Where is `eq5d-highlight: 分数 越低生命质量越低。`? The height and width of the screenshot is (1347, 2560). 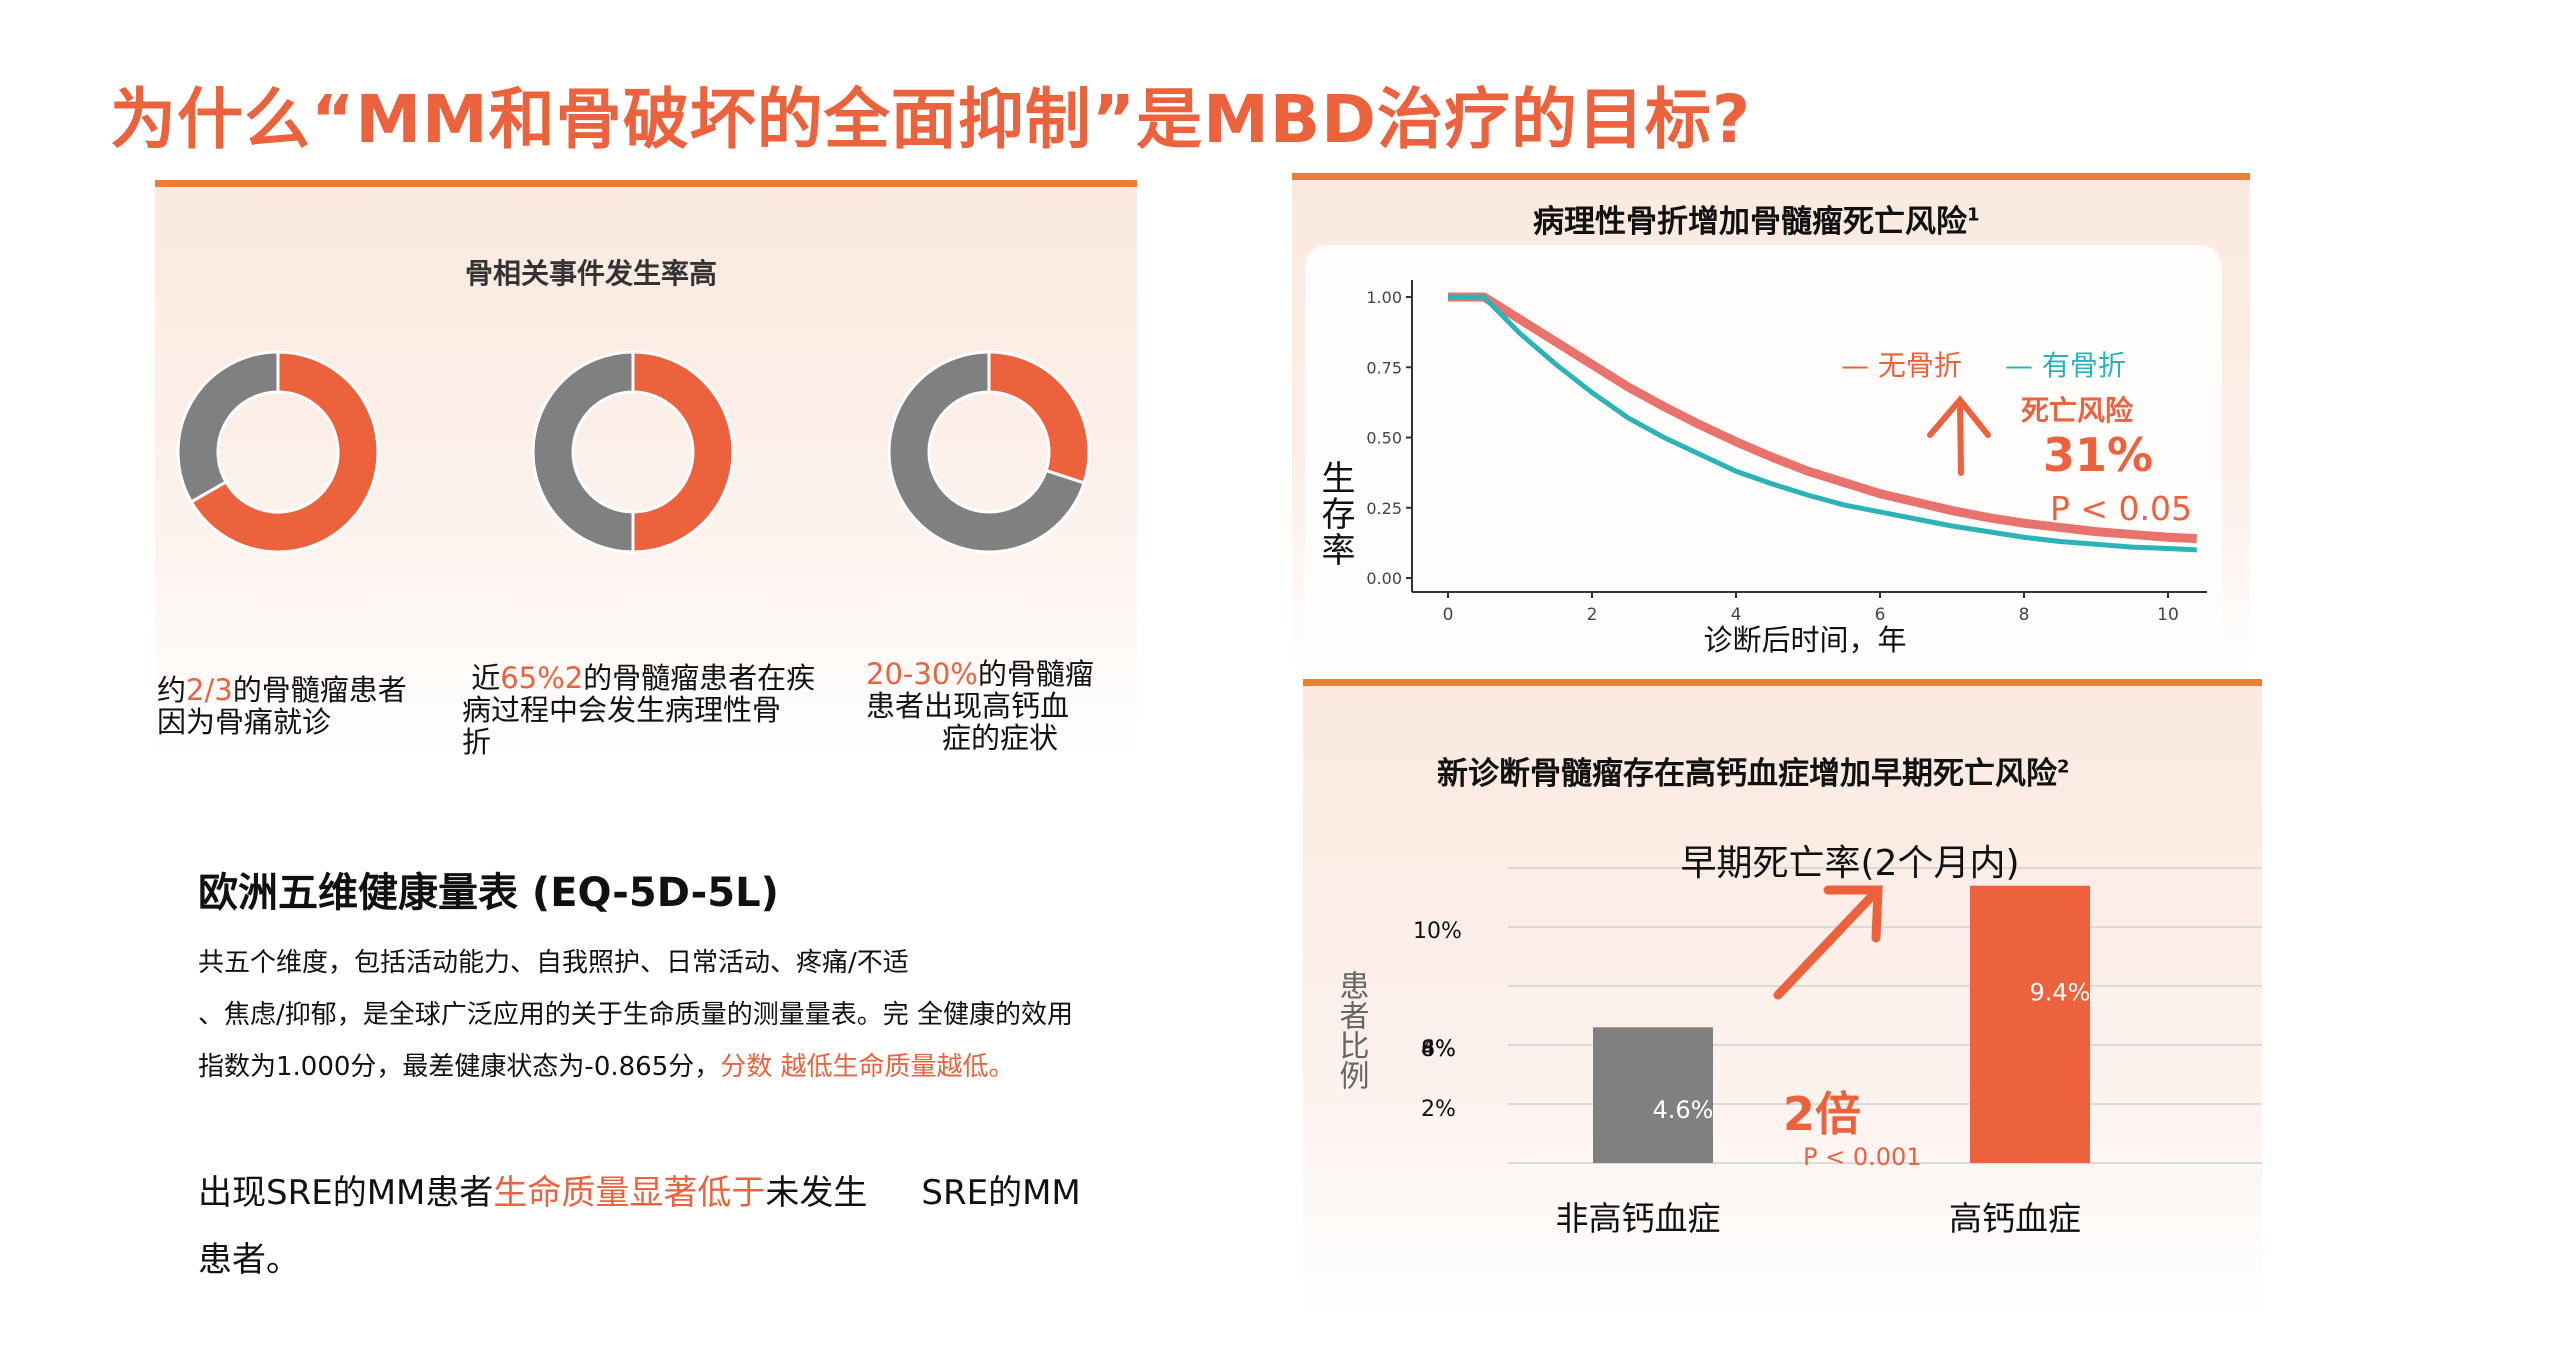 eq5d-highlight: 分数 越低生命质量越低。 is located at coordinates (867, 1067).